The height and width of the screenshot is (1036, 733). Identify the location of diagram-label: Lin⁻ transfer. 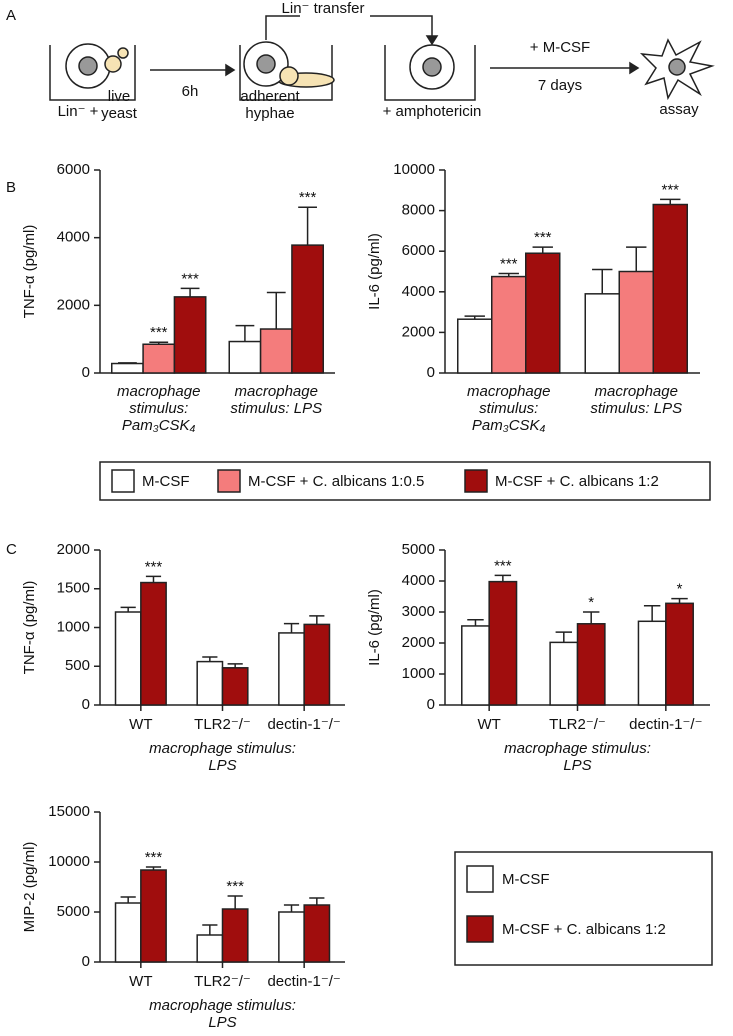
(323, 8).